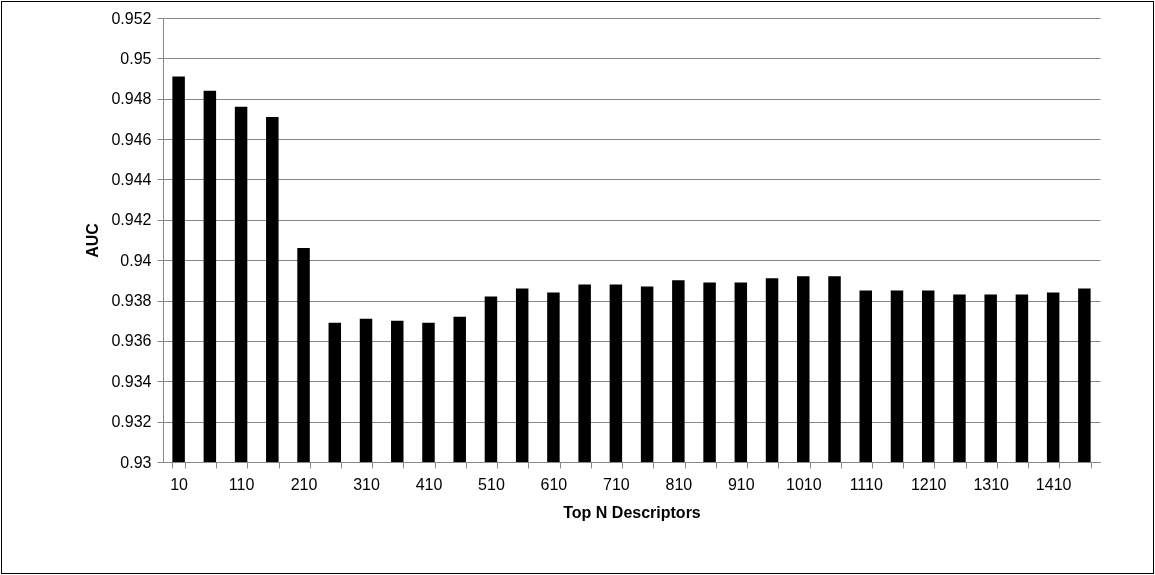 The height and width of the screenshot is (575, 1155). I want to click on x-tick-label: 410, so click(429, 484).